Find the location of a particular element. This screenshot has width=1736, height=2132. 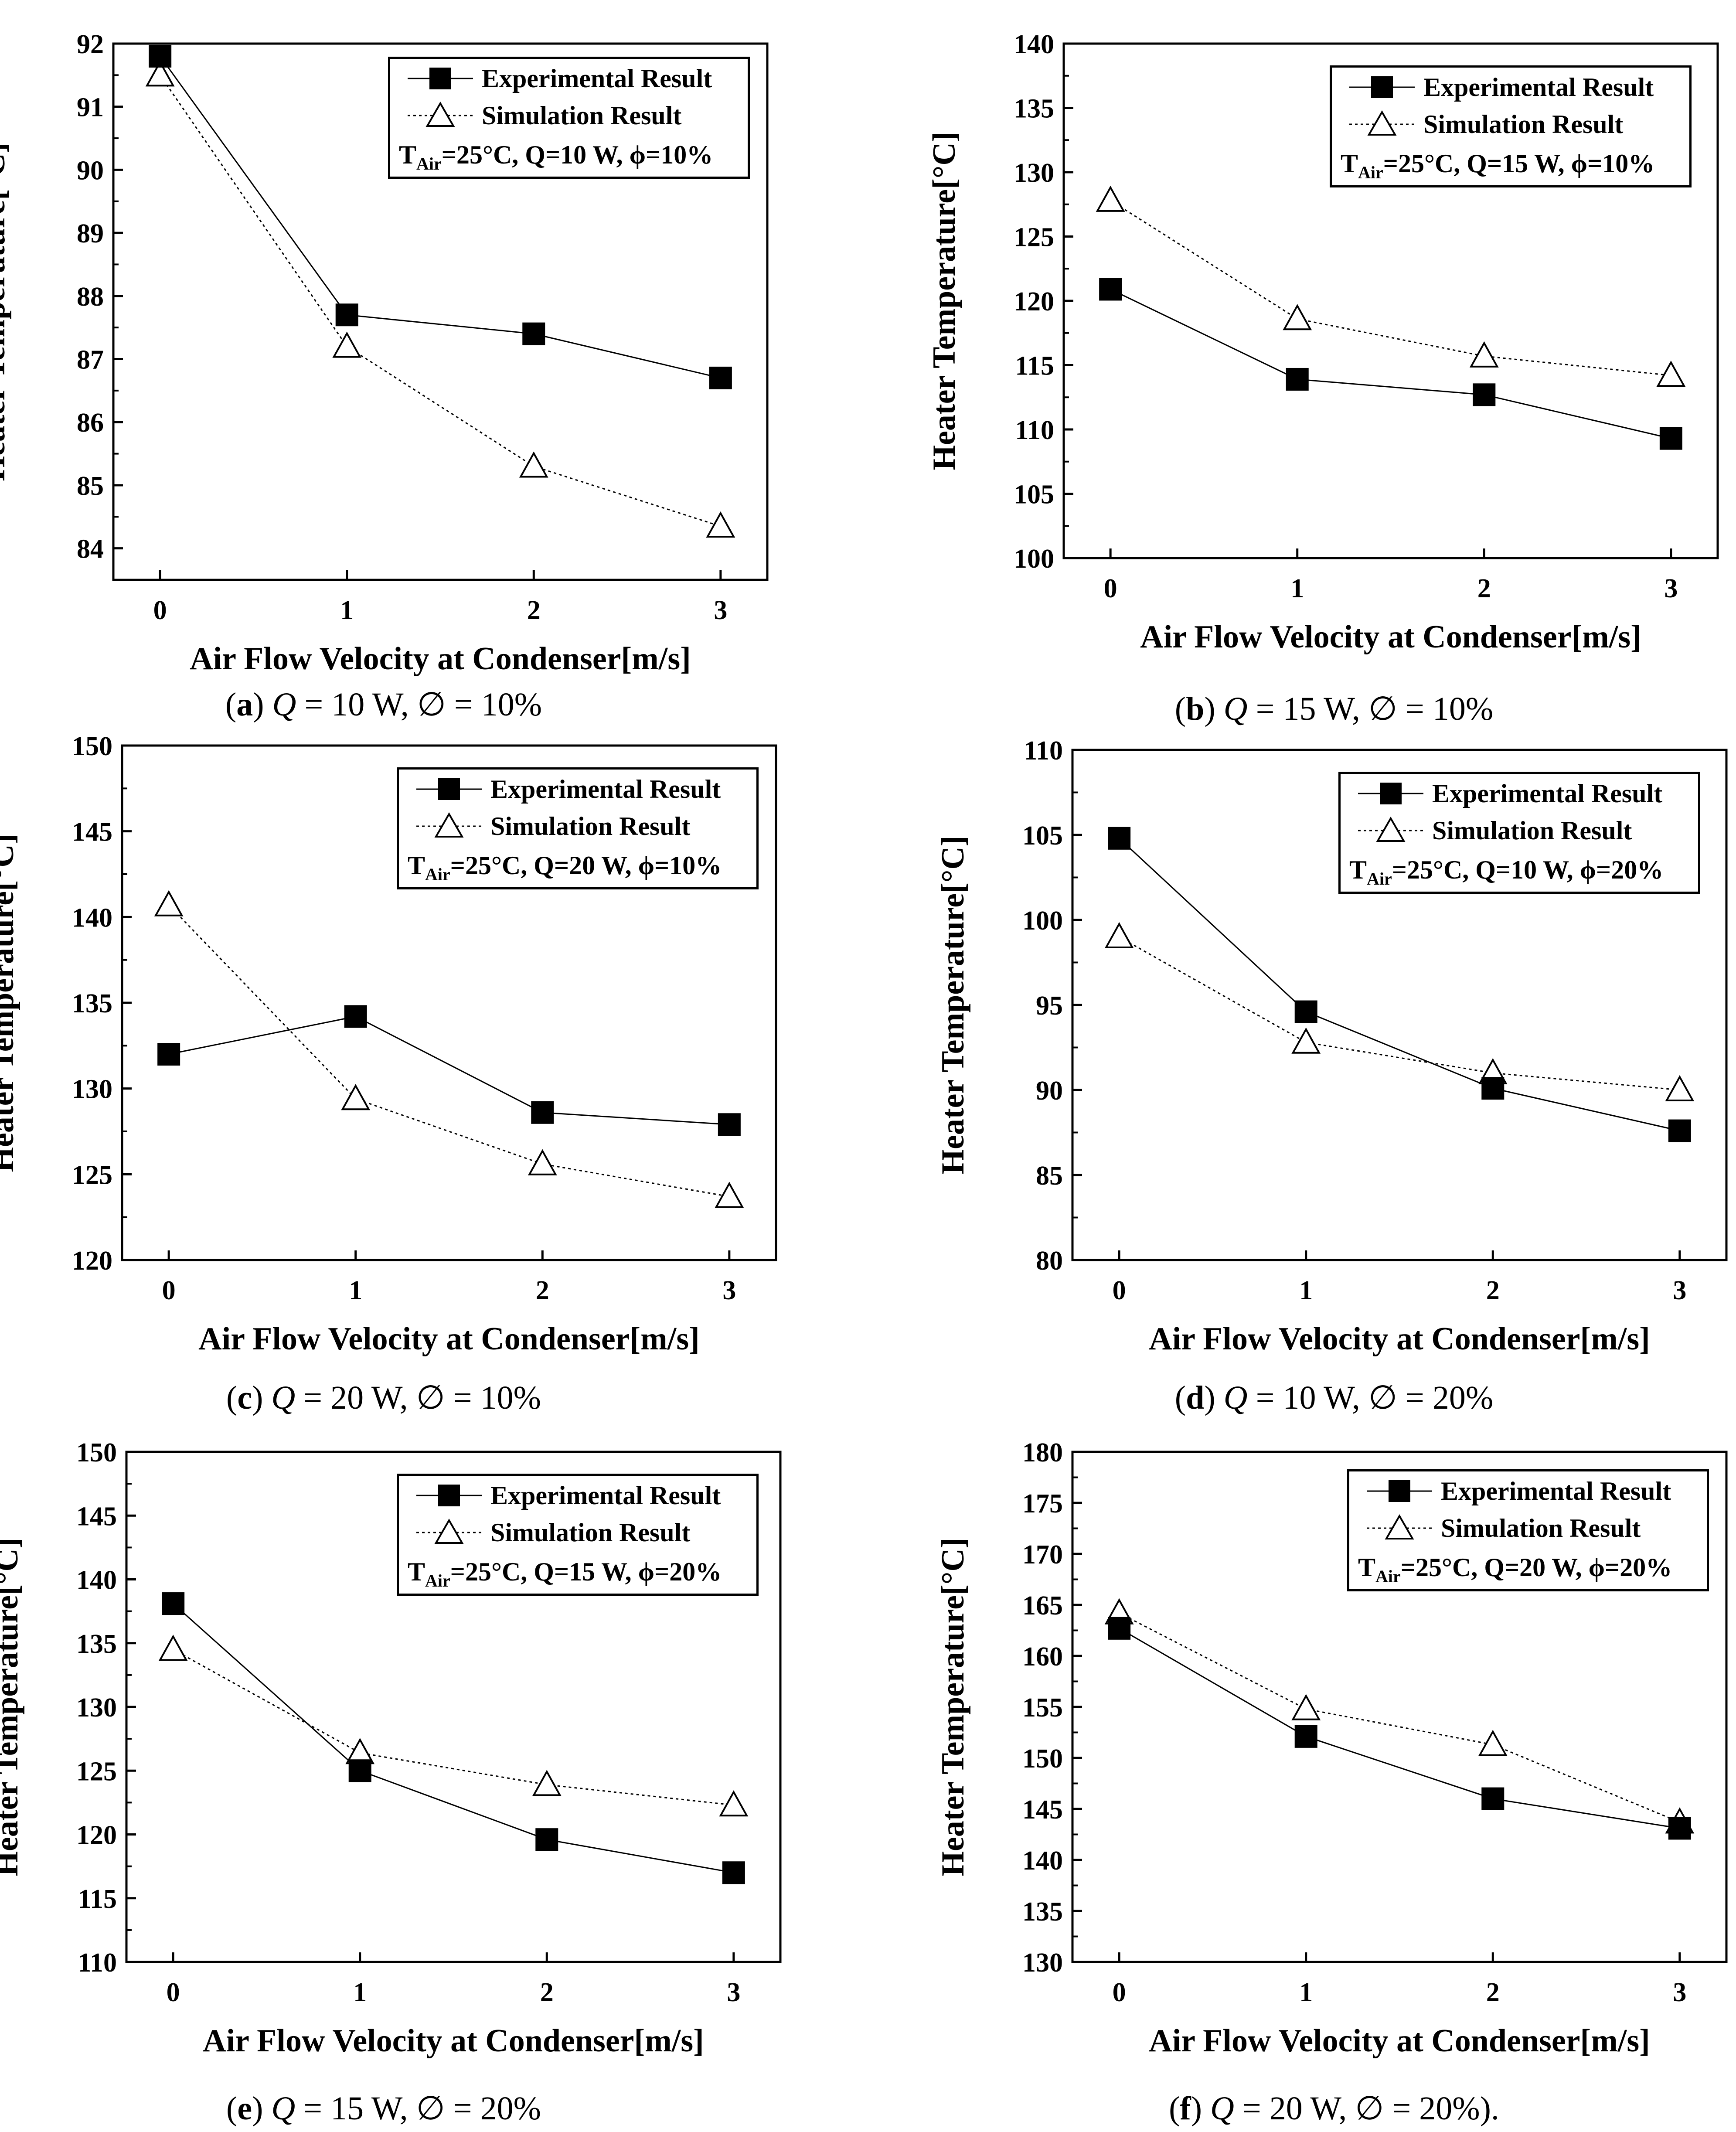

legend-condition: TAir=25°C, Q=20 W, ϕ=10% is located at coordinates (565, 870).